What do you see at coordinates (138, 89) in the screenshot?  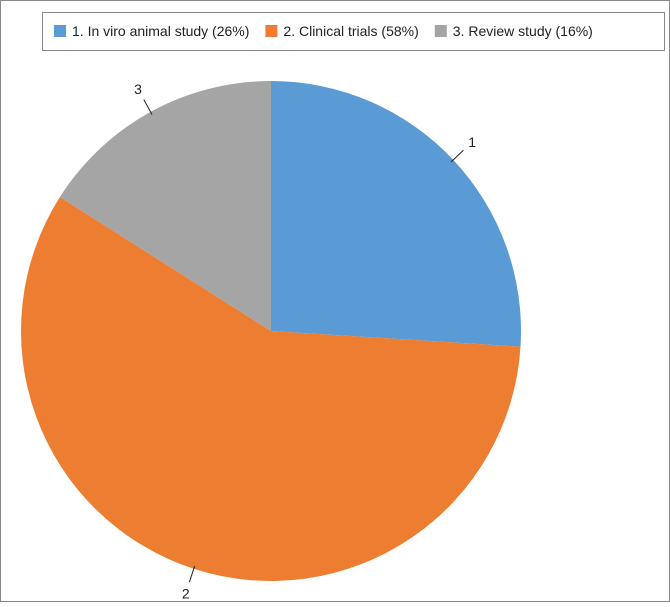 I see `slice-label: 3` at bounding box center [138, 89].